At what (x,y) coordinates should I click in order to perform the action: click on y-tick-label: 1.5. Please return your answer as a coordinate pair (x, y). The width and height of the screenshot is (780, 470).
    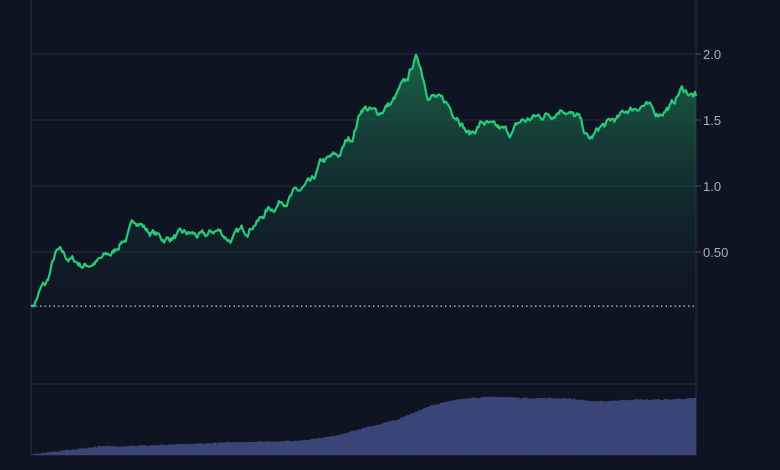
    Looking at the image, I should click on (712, 120).